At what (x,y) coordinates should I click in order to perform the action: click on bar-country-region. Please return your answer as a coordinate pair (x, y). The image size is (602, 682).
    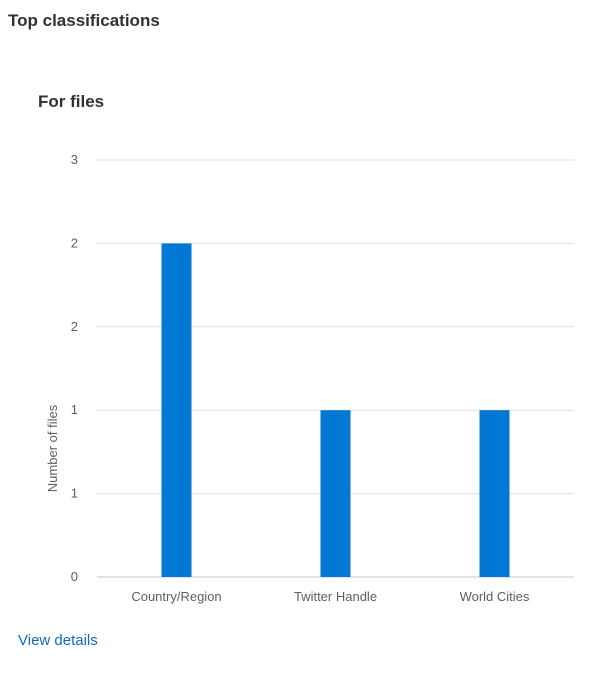
    Looking at the image, I should click on (176, 410).